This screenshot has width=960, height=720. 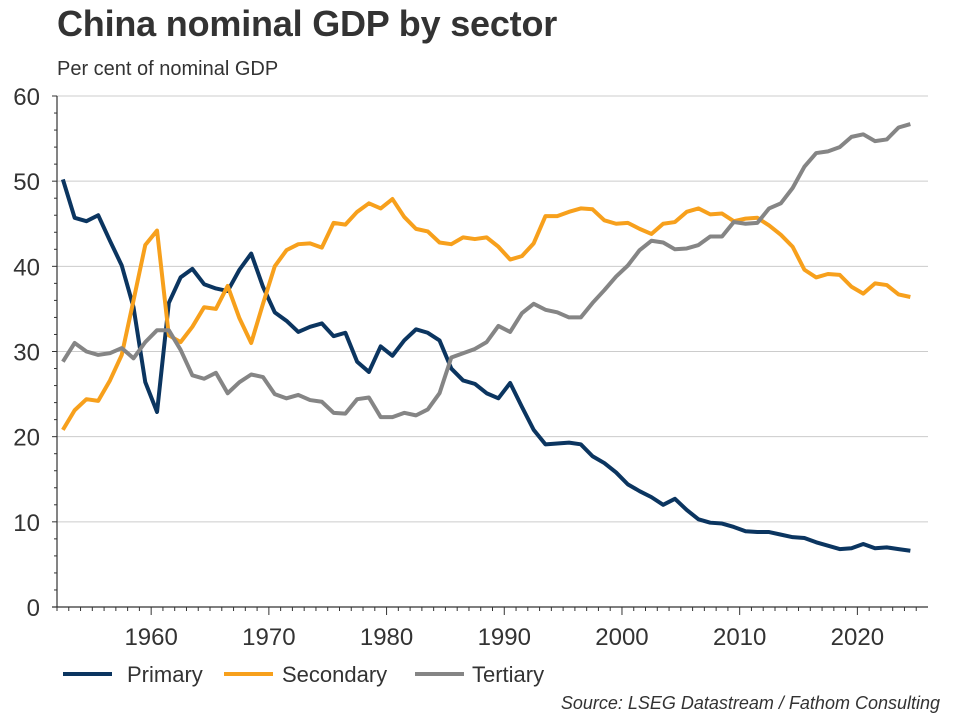 I want to click on legend-item-primary: Primary, so click(x=133, y=674).